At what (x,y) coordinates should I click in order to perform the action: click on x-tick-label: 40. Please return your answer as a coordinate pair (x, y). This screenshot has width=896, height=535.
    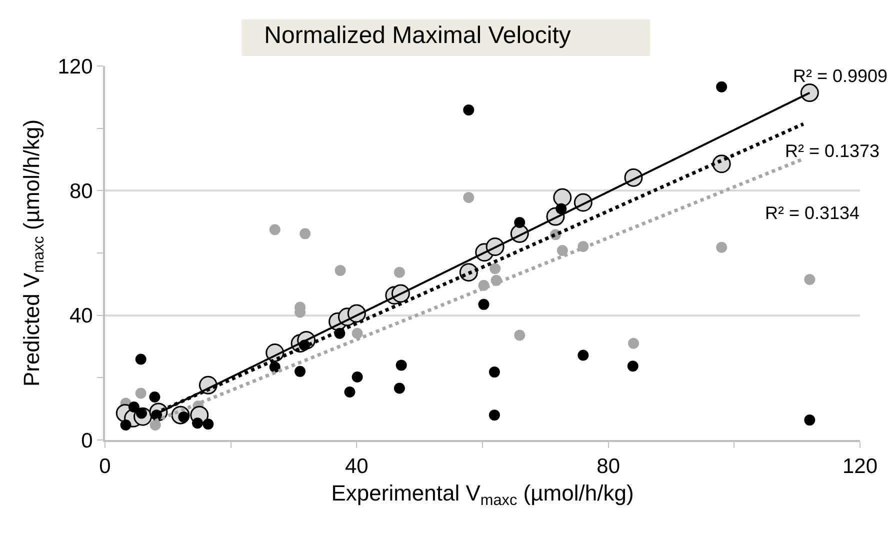
    Looking at the image, I should click on (356, 466).